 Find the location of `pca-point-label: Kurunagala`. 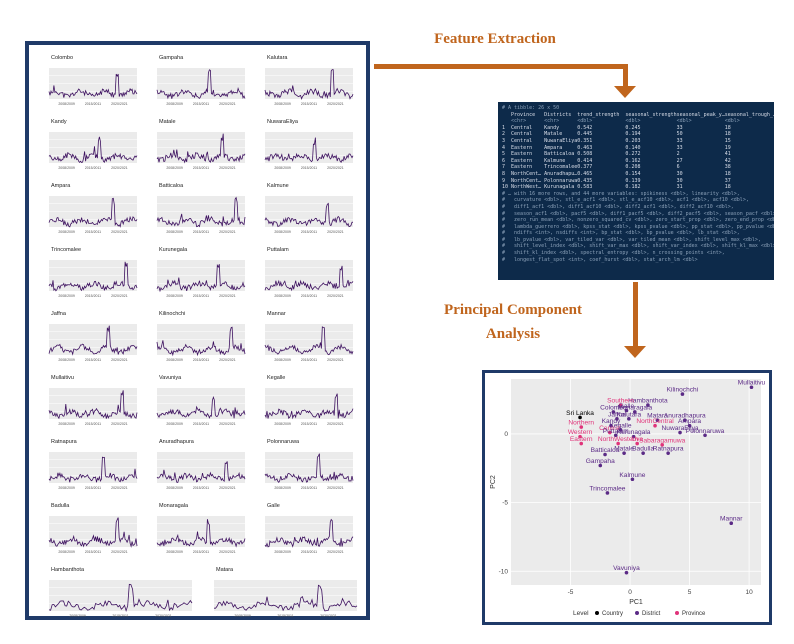

pca-point-label: Kurunagala is located at coordinates (634, 432).